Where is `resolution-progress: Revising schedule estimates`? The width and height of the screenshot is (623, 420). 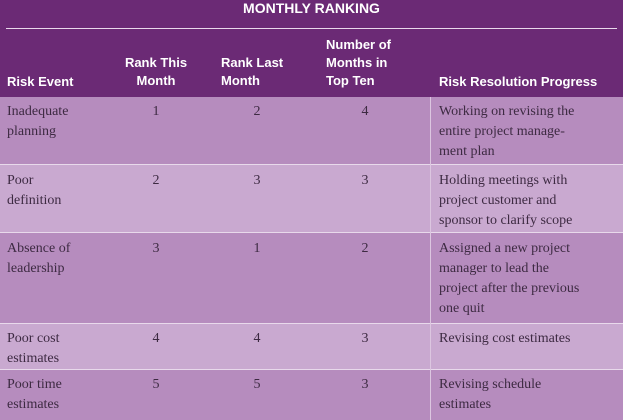 resolution-progress: Revising schedule estimates is located at coordinates (490, 394).